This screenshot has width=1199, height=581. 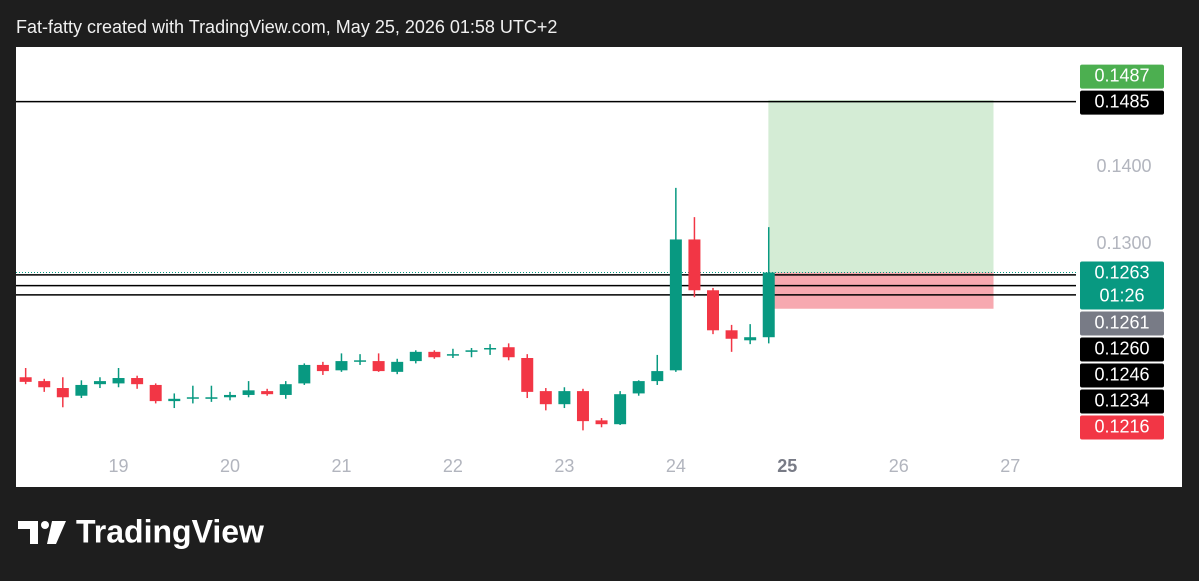 What do you see at coordinates (1121, 272) in the screenshot?
I see `price-tag-label: 0.1263` at bounding box center [1121, 272].